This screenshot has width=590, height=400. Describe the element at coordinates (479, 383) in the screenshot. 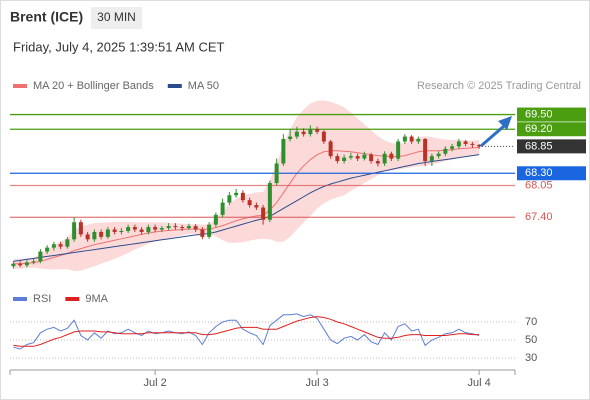

I see `x-tick-label: Jul 4` at that location.